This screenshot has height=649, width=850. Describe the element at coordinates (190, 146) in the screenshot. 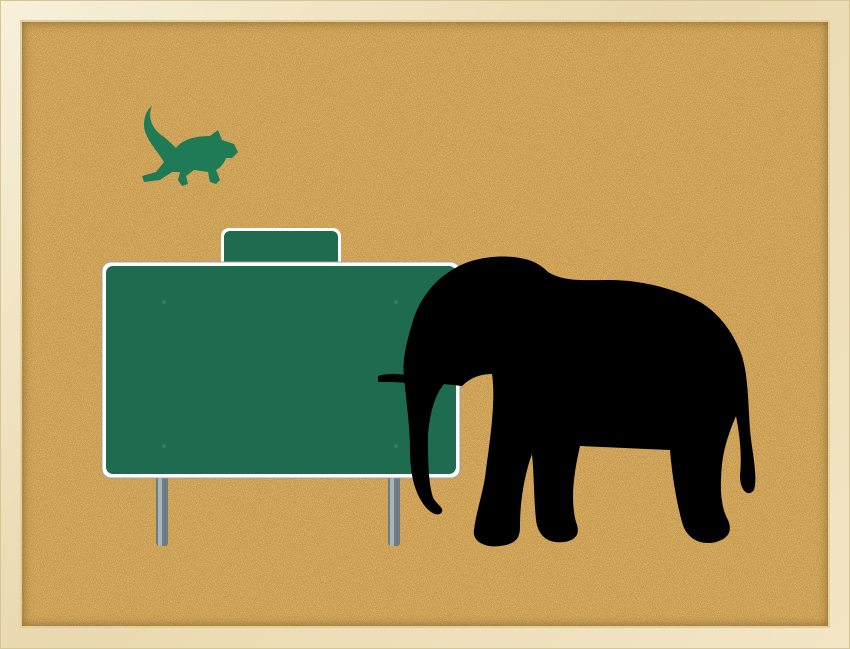

I see `cat-silhouette-icon` at that location.